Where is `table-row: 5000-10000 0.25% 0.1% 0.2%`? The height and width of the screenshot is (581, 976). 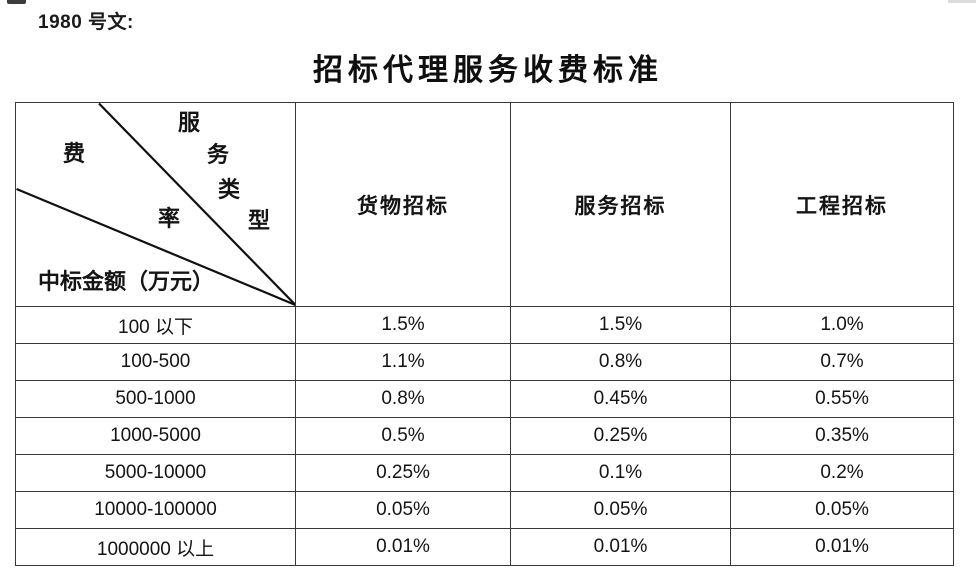 table-row: 5000-10000 0.25% 0.1% 0.2% is located at coordinates (484, 473).